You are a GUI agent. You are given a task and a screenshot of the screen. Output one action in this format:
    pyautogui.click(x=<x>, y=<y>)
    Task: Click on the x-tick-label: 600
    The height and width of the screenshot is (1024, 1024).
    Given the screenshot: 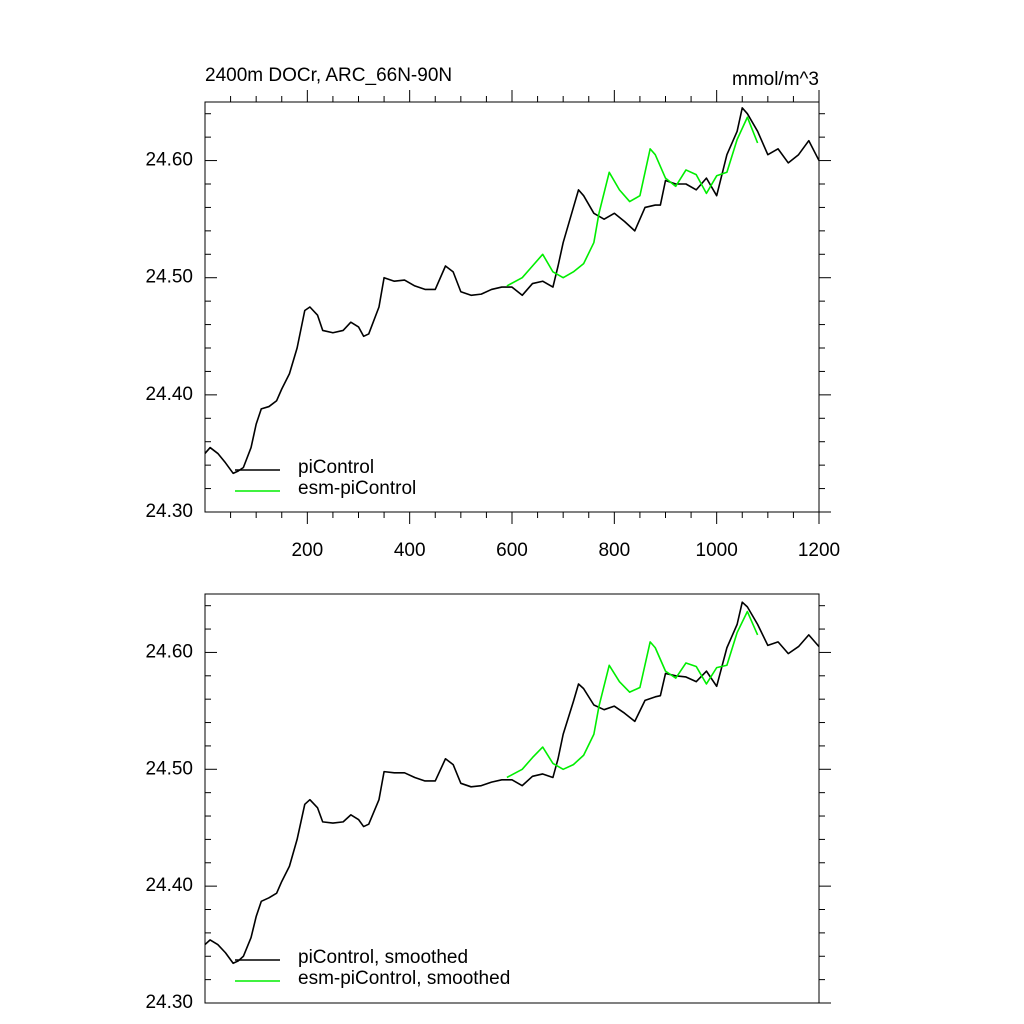 What is the action you would take?
    pyautogui.click(x=512, y=550)
    